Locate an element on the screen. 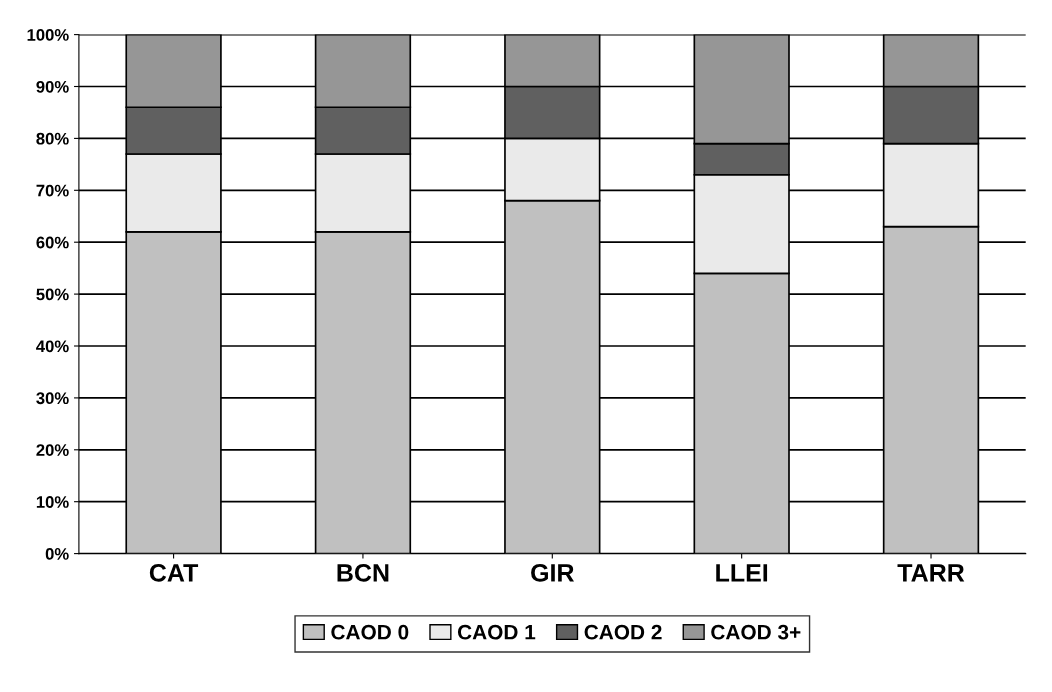  y-tick-label: 60% is located at coordinates (52, 242).